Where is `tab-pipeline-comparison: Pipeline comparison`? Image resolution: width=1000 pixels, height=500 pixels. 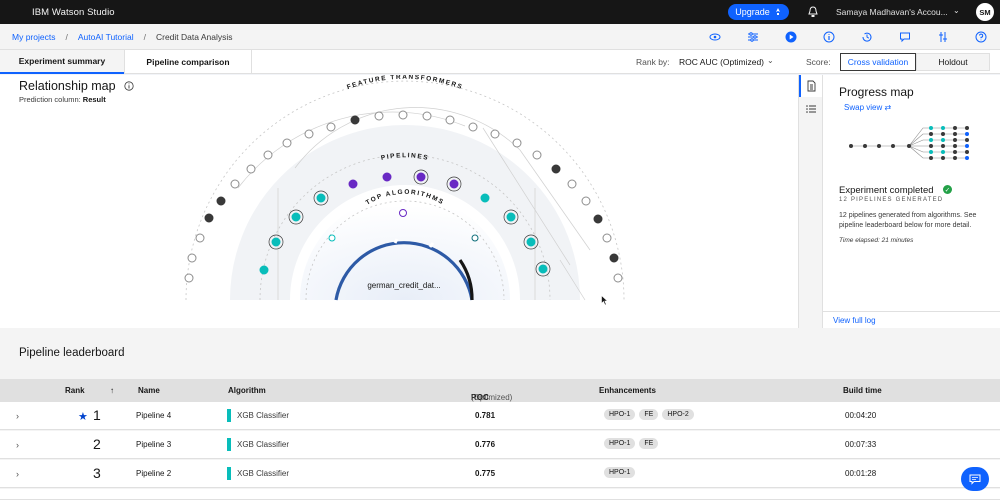 tab-pipeline-comparison: Pipeline comparison is located at coordinates (188, 62).